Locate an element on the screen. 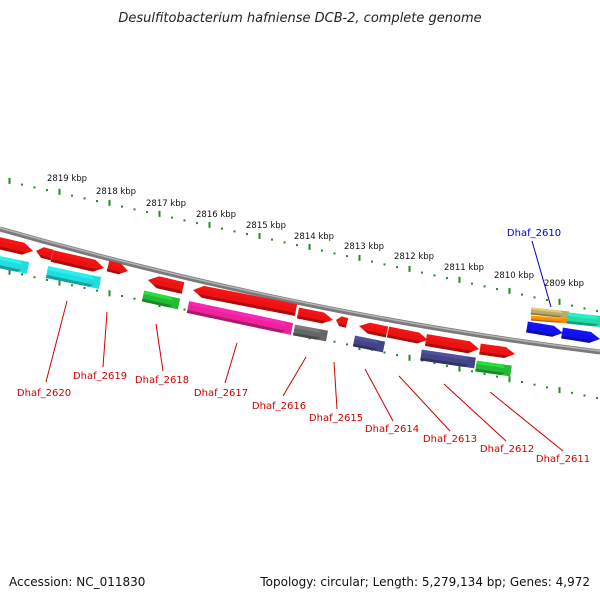  scale-label: 2811 kbp is located at coordinates (464, 268).